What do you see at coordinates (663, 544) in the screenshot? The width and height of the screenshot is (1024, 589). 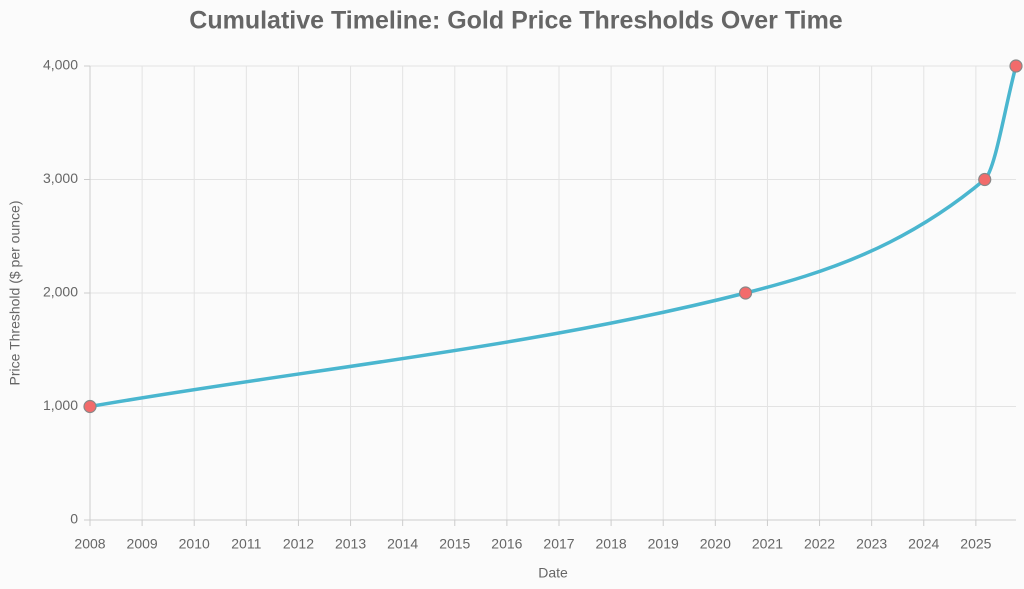 I see `x-tick-label: 2019` at bounding box center [663, 544].